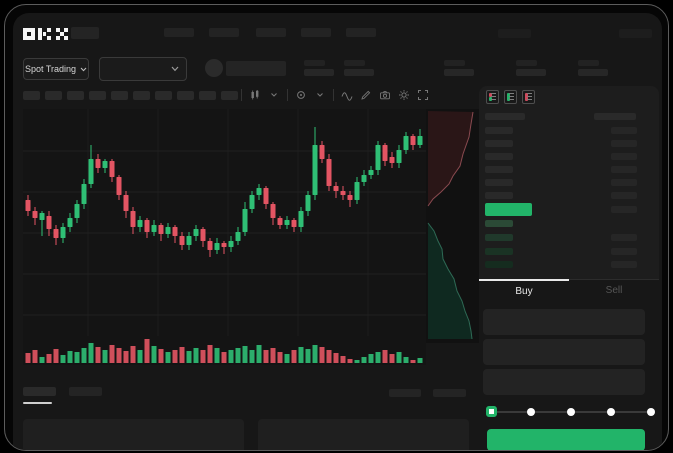 The image size is (673, 453). I want to click on depth-chart, so click(452, 226).